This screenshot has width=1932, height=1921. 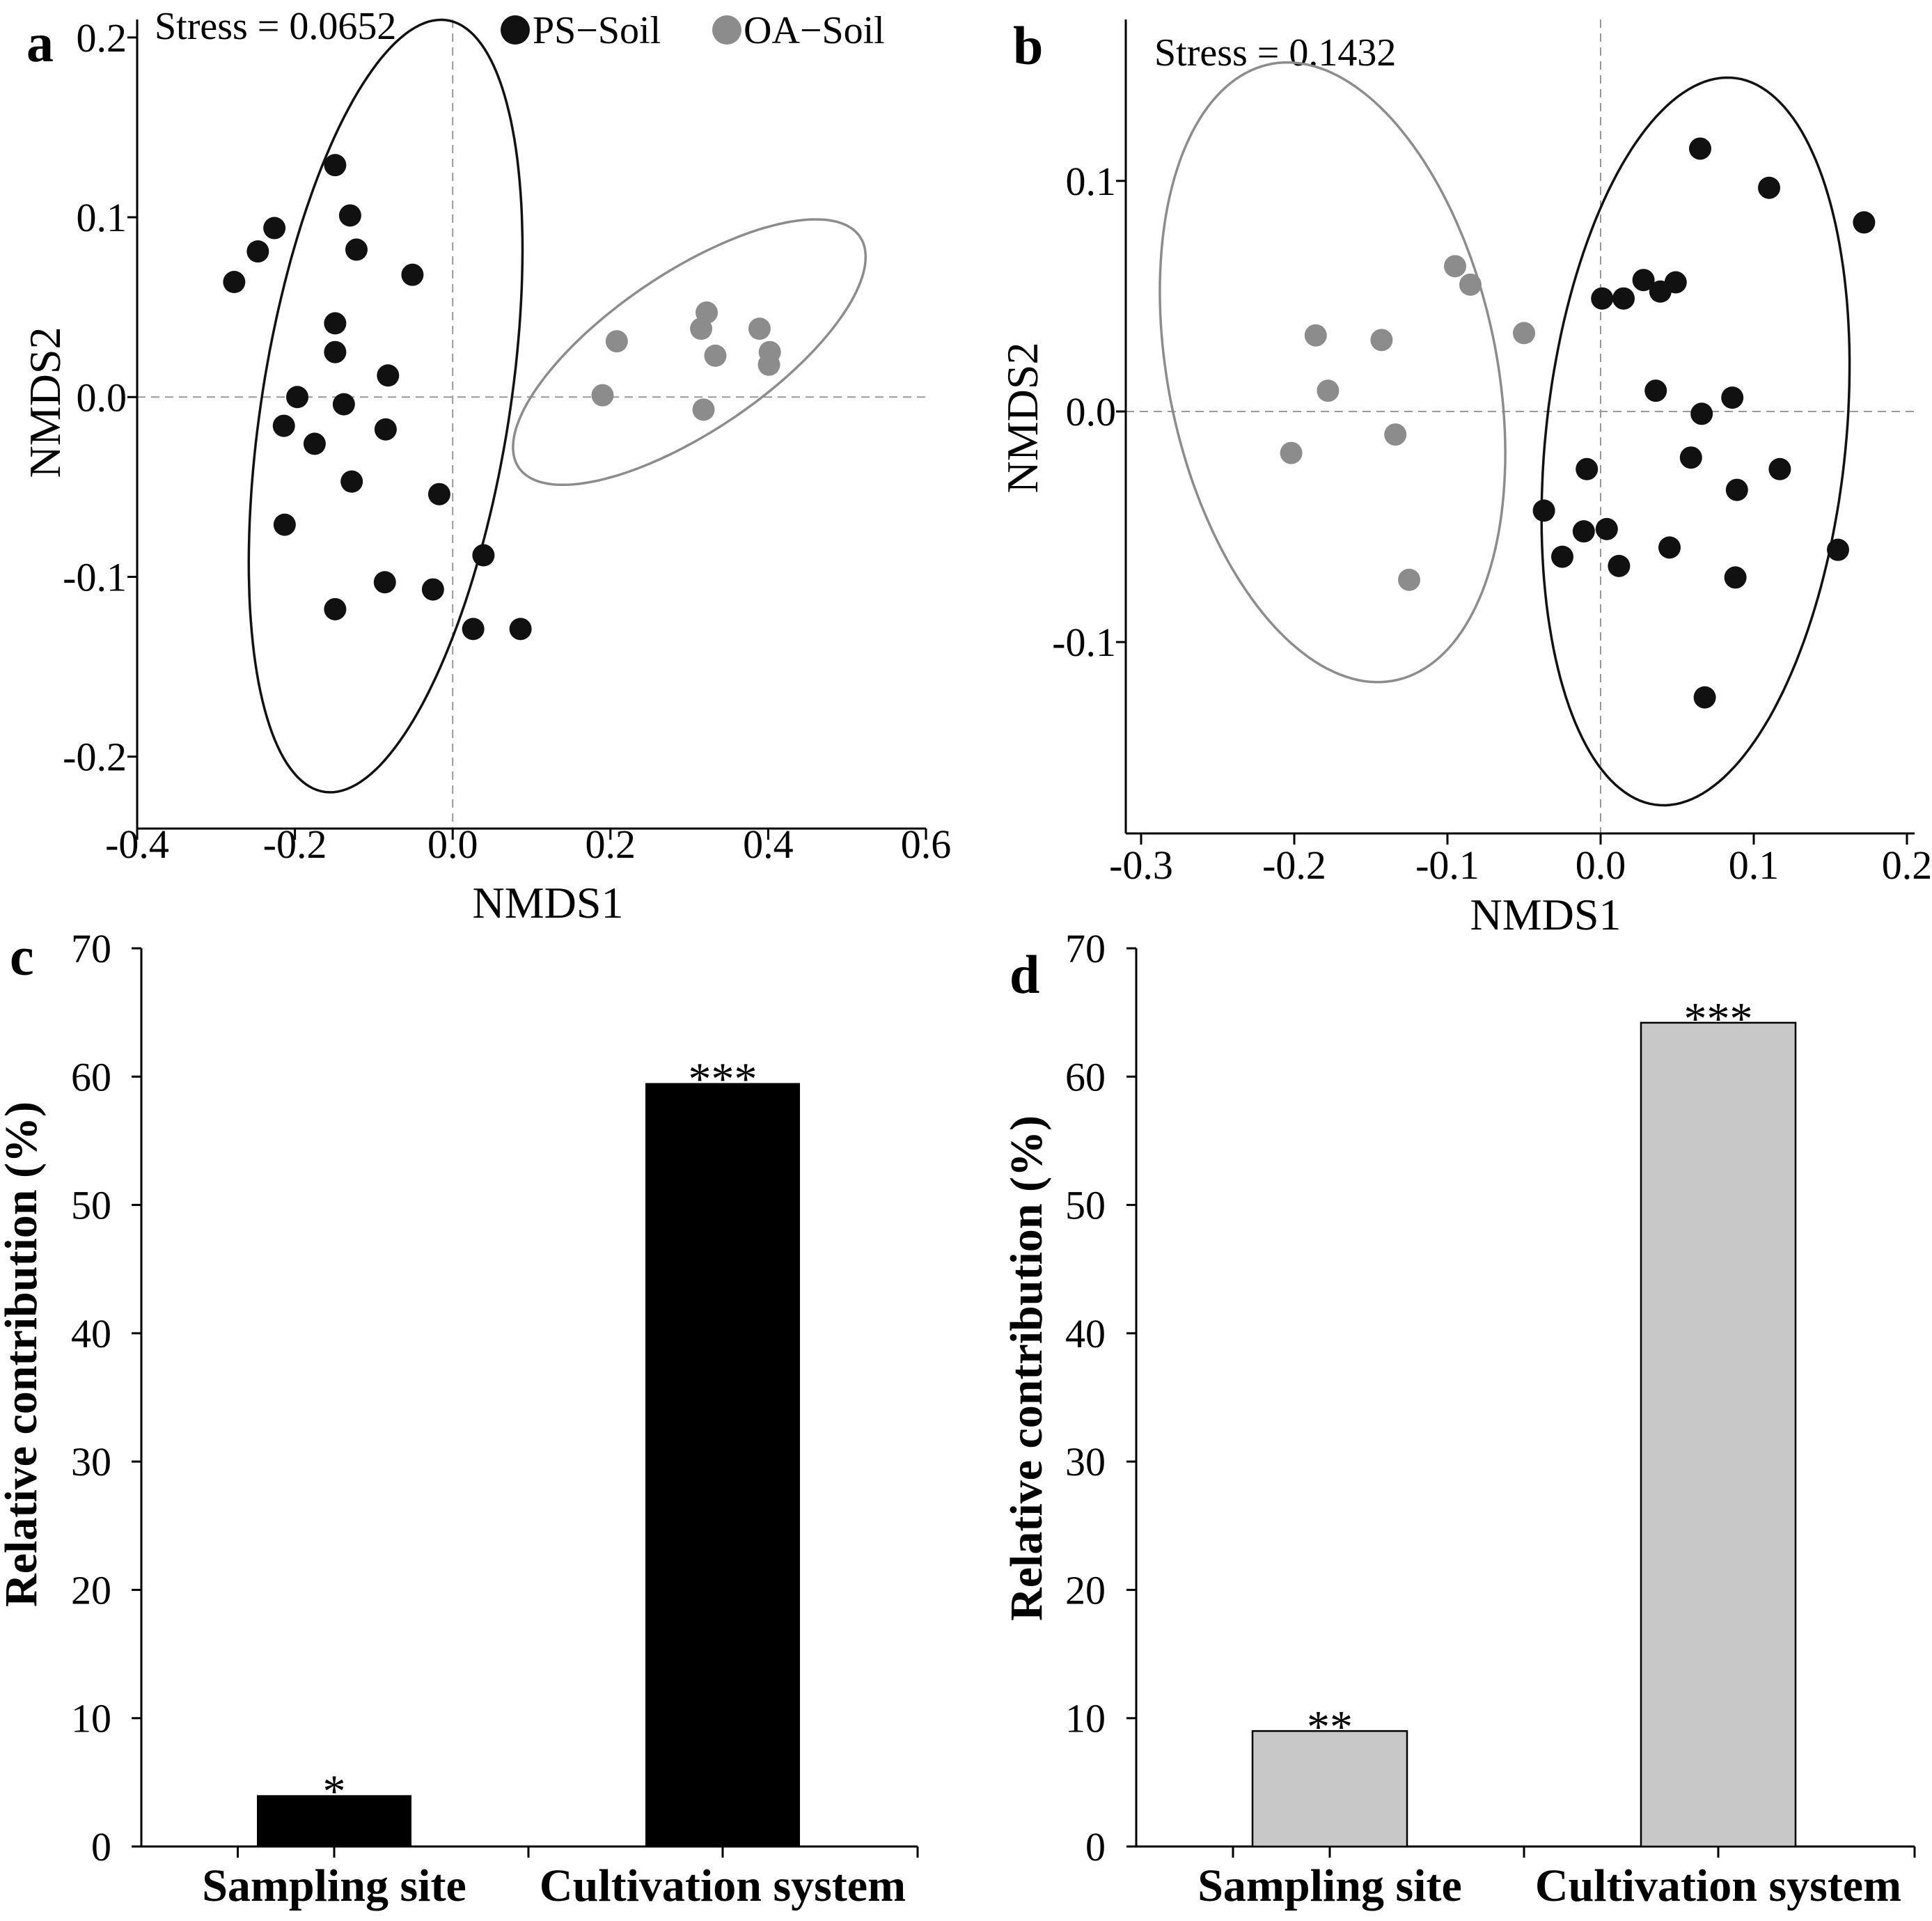 I want to click on panel-d-category-label: Cultivation system, so click(x=1718, y=1885).